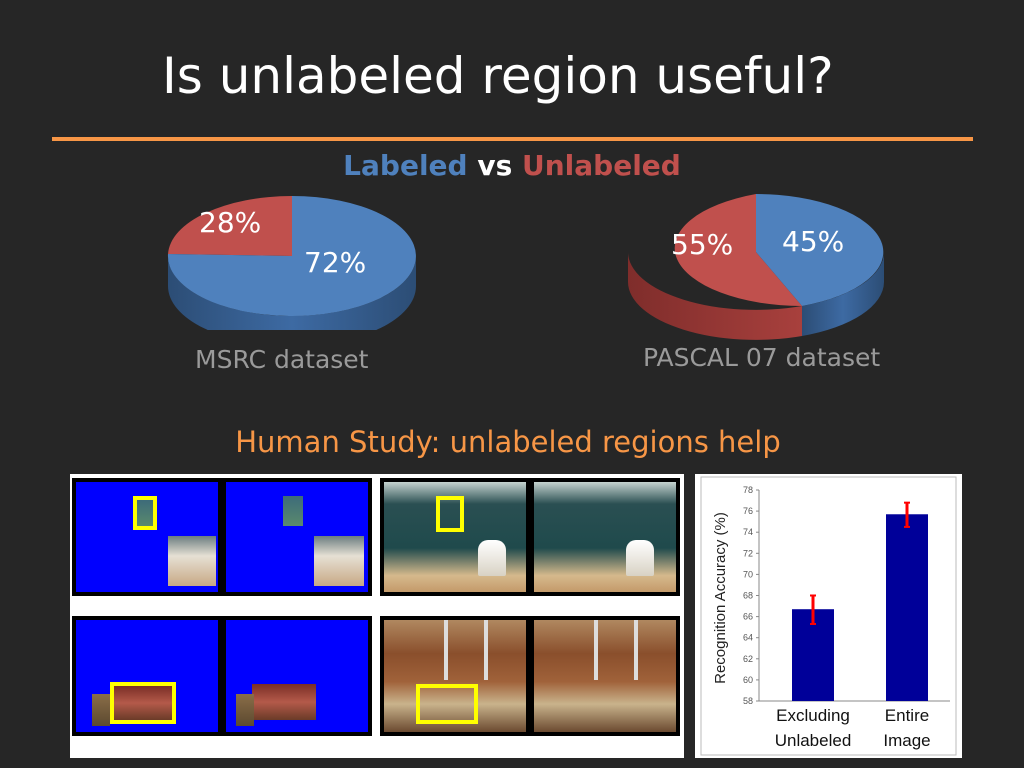 The image size is (1024, 768). What do you see at coordinates (498, 76) in the screenshot?
I see `slide-title: Is unlabeled region useful?` at bounding box center [498, 76].